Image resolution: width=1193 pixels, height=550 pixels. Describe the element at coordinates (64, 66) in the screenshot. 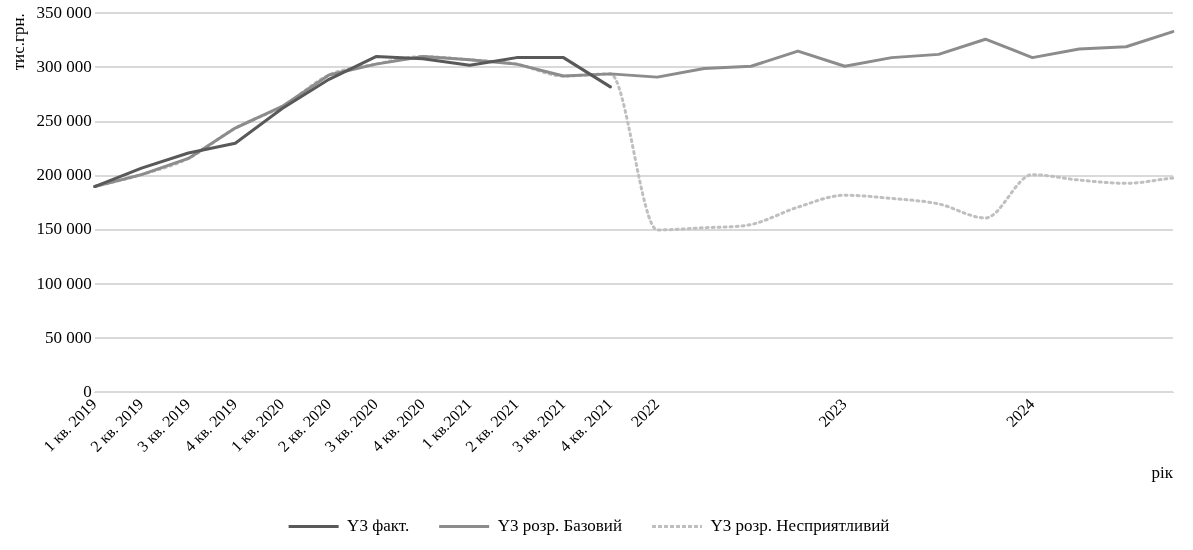

I see `y-tick-label: 300 000` at that location.